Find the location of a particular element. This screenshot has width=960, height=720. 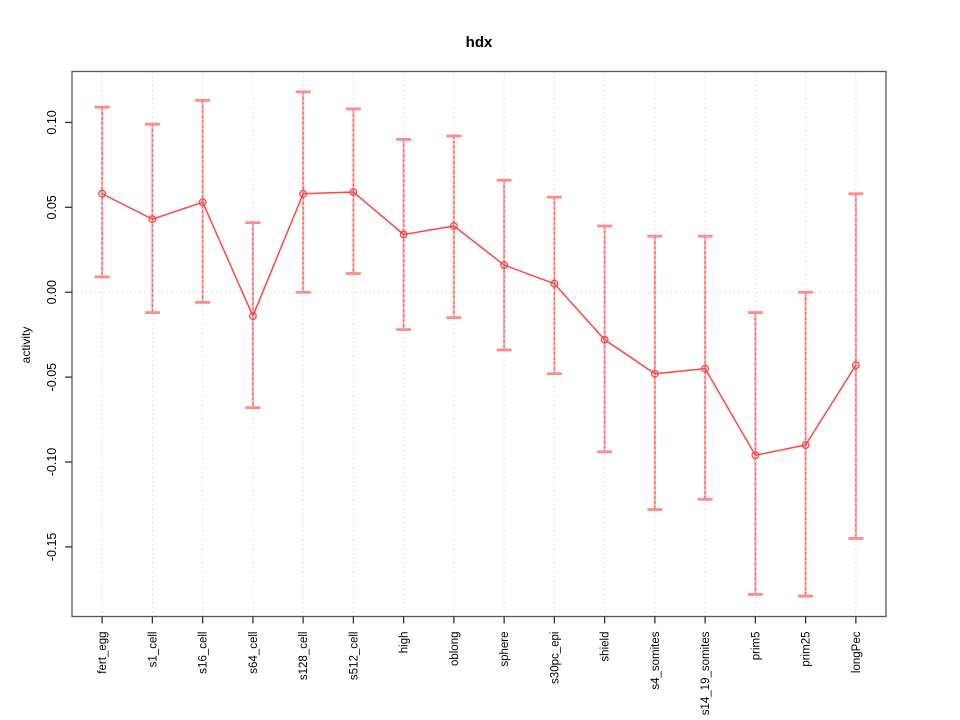

x-tick-label: high is located at coordinates (405, 643).